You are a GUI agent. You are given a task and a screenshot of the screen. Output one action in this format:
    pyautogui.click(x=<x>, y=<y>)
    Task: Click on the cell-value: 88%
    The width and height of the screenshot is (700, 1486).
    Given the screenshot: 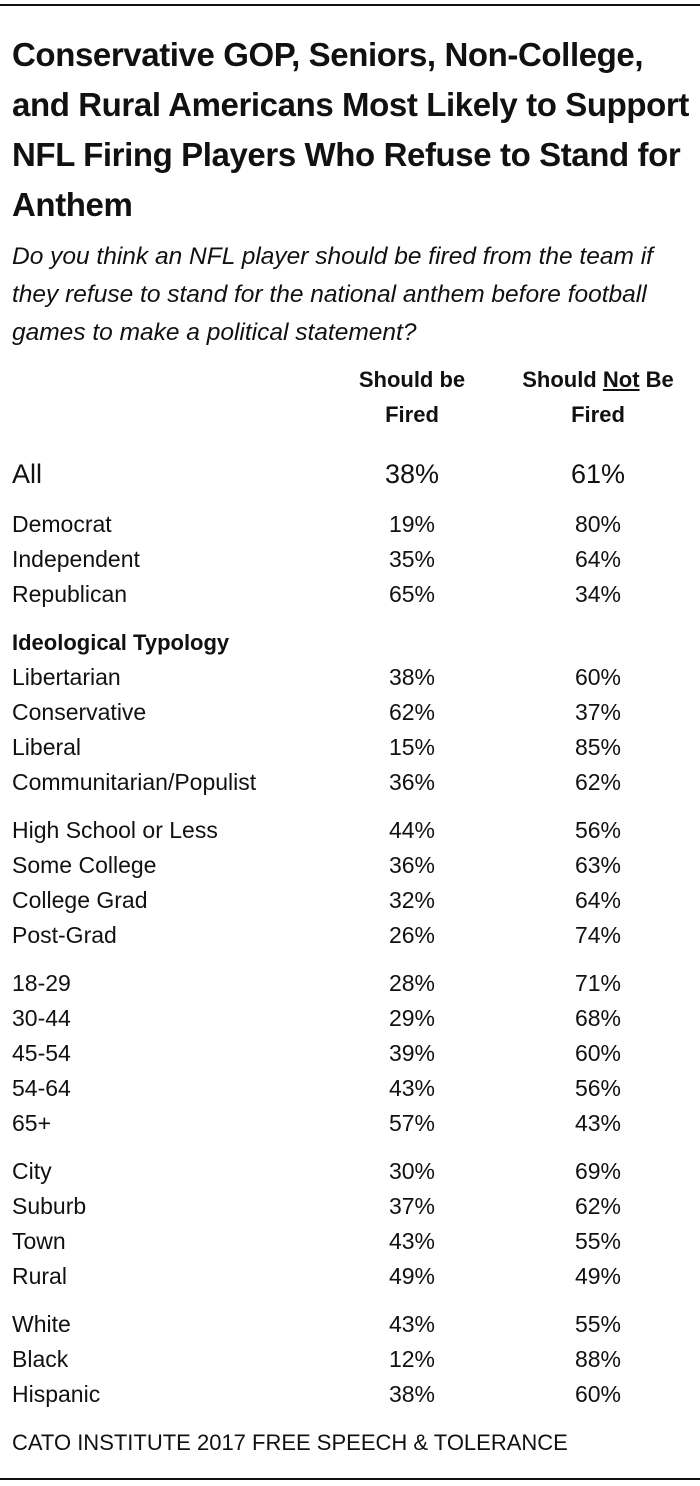 What is the action you would take?
    pyautogui.click(x=598, y=1359)
    